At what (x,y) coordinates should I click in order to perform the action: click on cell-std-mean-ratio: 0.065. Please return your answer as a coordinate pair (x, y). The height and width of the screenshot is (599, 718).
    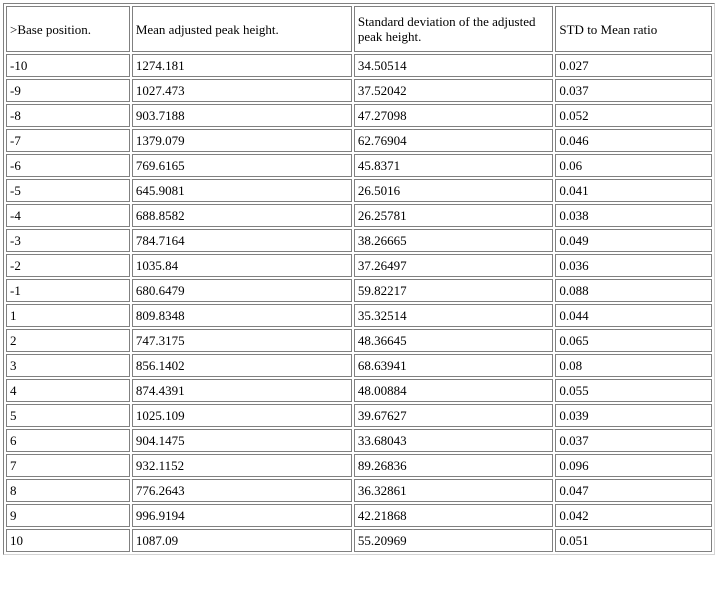
    Looking at the image, I should click on (633, 340).